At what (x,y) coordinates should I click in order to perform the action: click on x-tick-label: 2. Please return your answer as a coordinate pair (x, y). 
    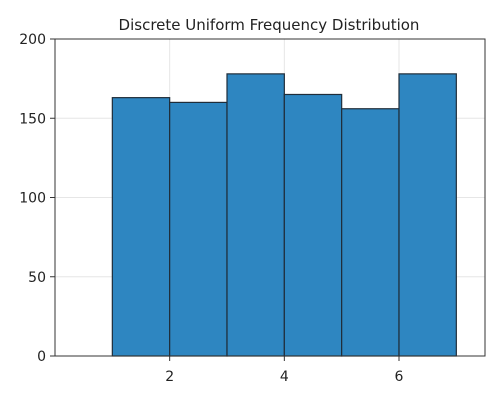
    Looking at the image, I should click on (169, 377).